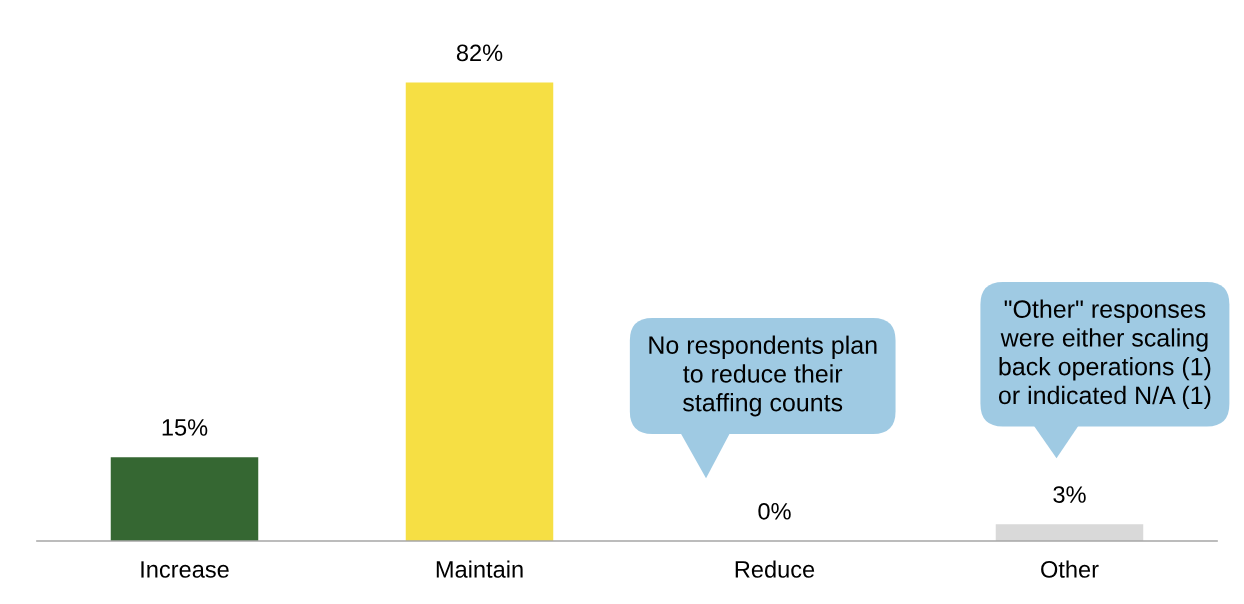 This screenshot has width=1244, height=604. I want to click on data-label: 3%, so click(1069, 494).